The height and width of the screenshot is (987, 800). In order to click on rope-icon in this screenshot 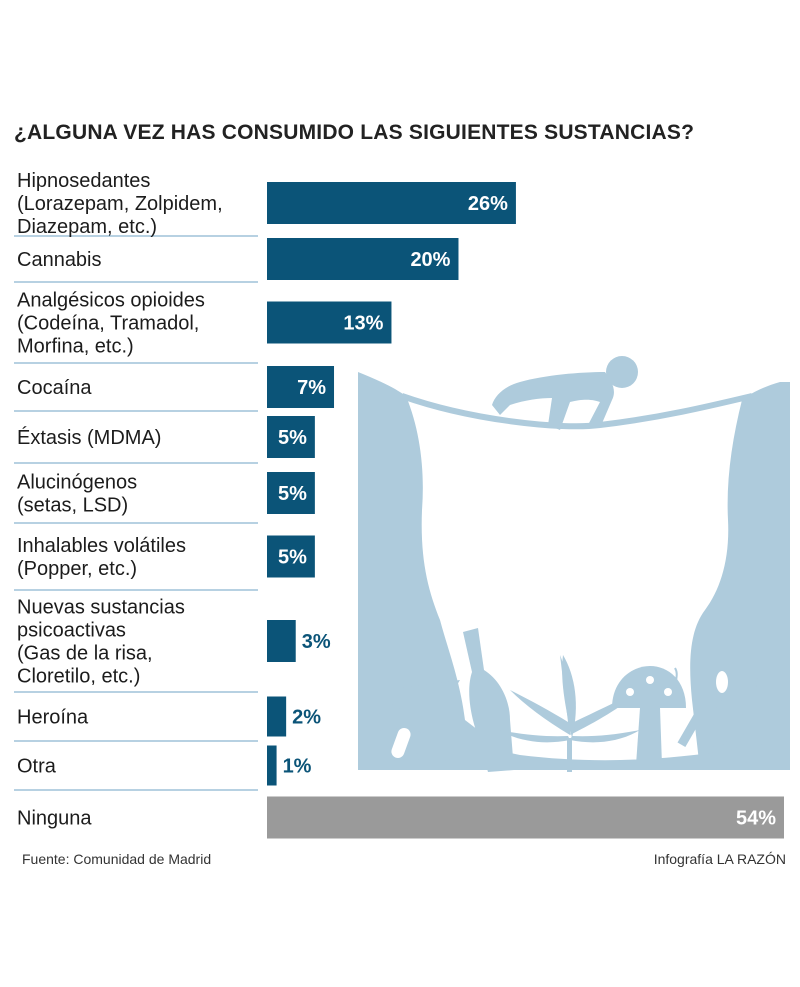, I will do `click(577, 411)`.